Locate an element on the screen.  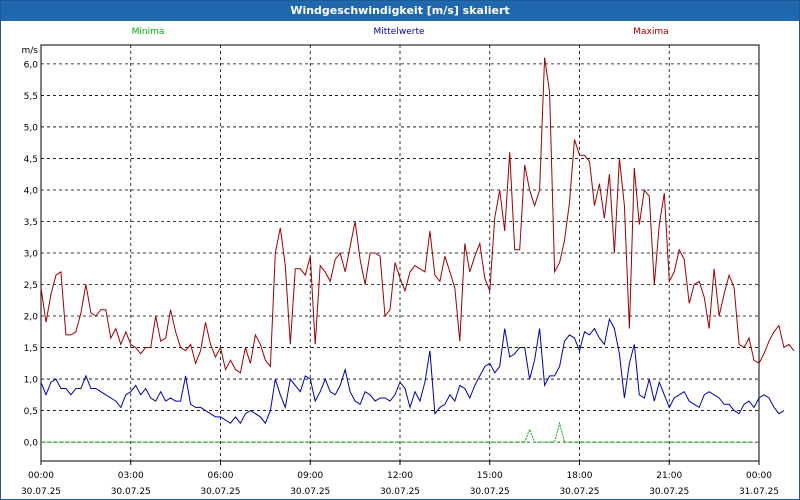
x-tick-time: 21:00 is located at coordinates (669, 476).